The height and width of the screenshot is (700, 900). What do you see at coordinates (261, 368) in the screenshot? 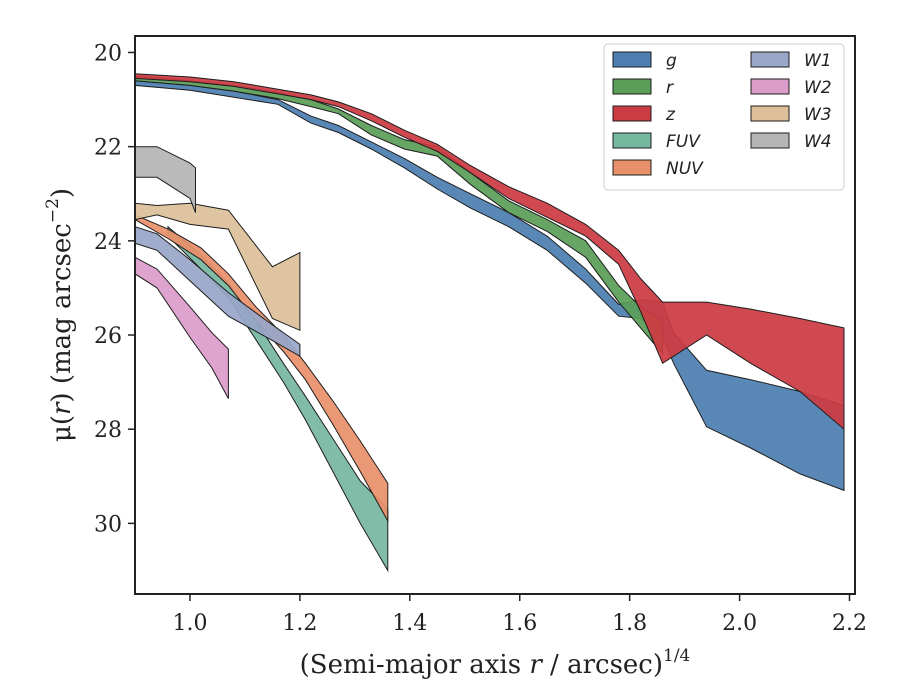
I see `band-nuv` at bounding box center [261, 368].